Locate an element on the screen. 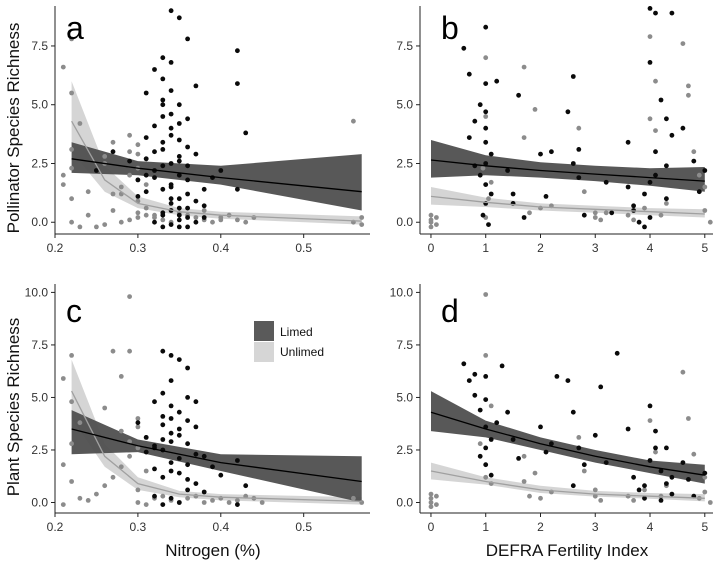 The image size is (725, 568). y-axis-label-pollinator: Pollinator Species Richness is located at coordinates (13, 128).